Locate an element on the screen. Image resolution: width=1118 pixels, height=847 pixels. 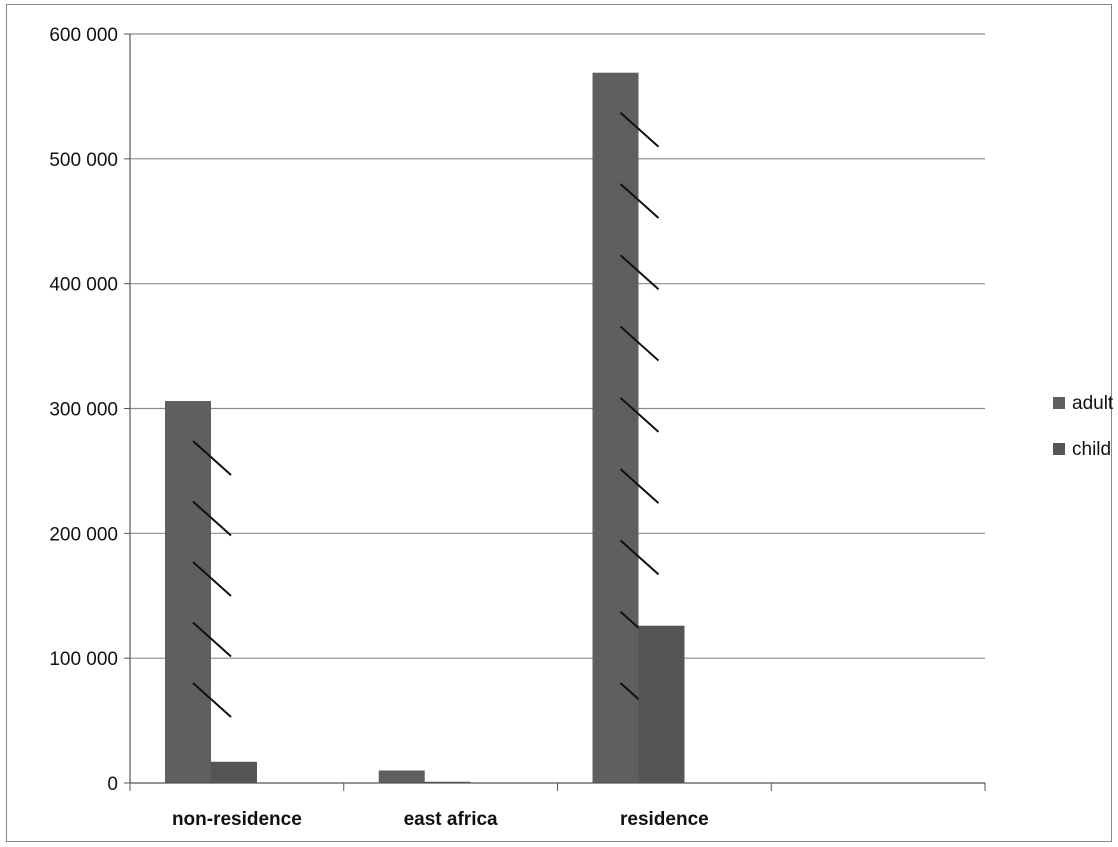
y-tick-label: 600 000 is located at coordinates (83, 35).